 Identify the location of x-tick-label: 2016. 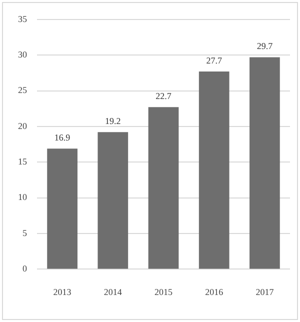
(214, 291).